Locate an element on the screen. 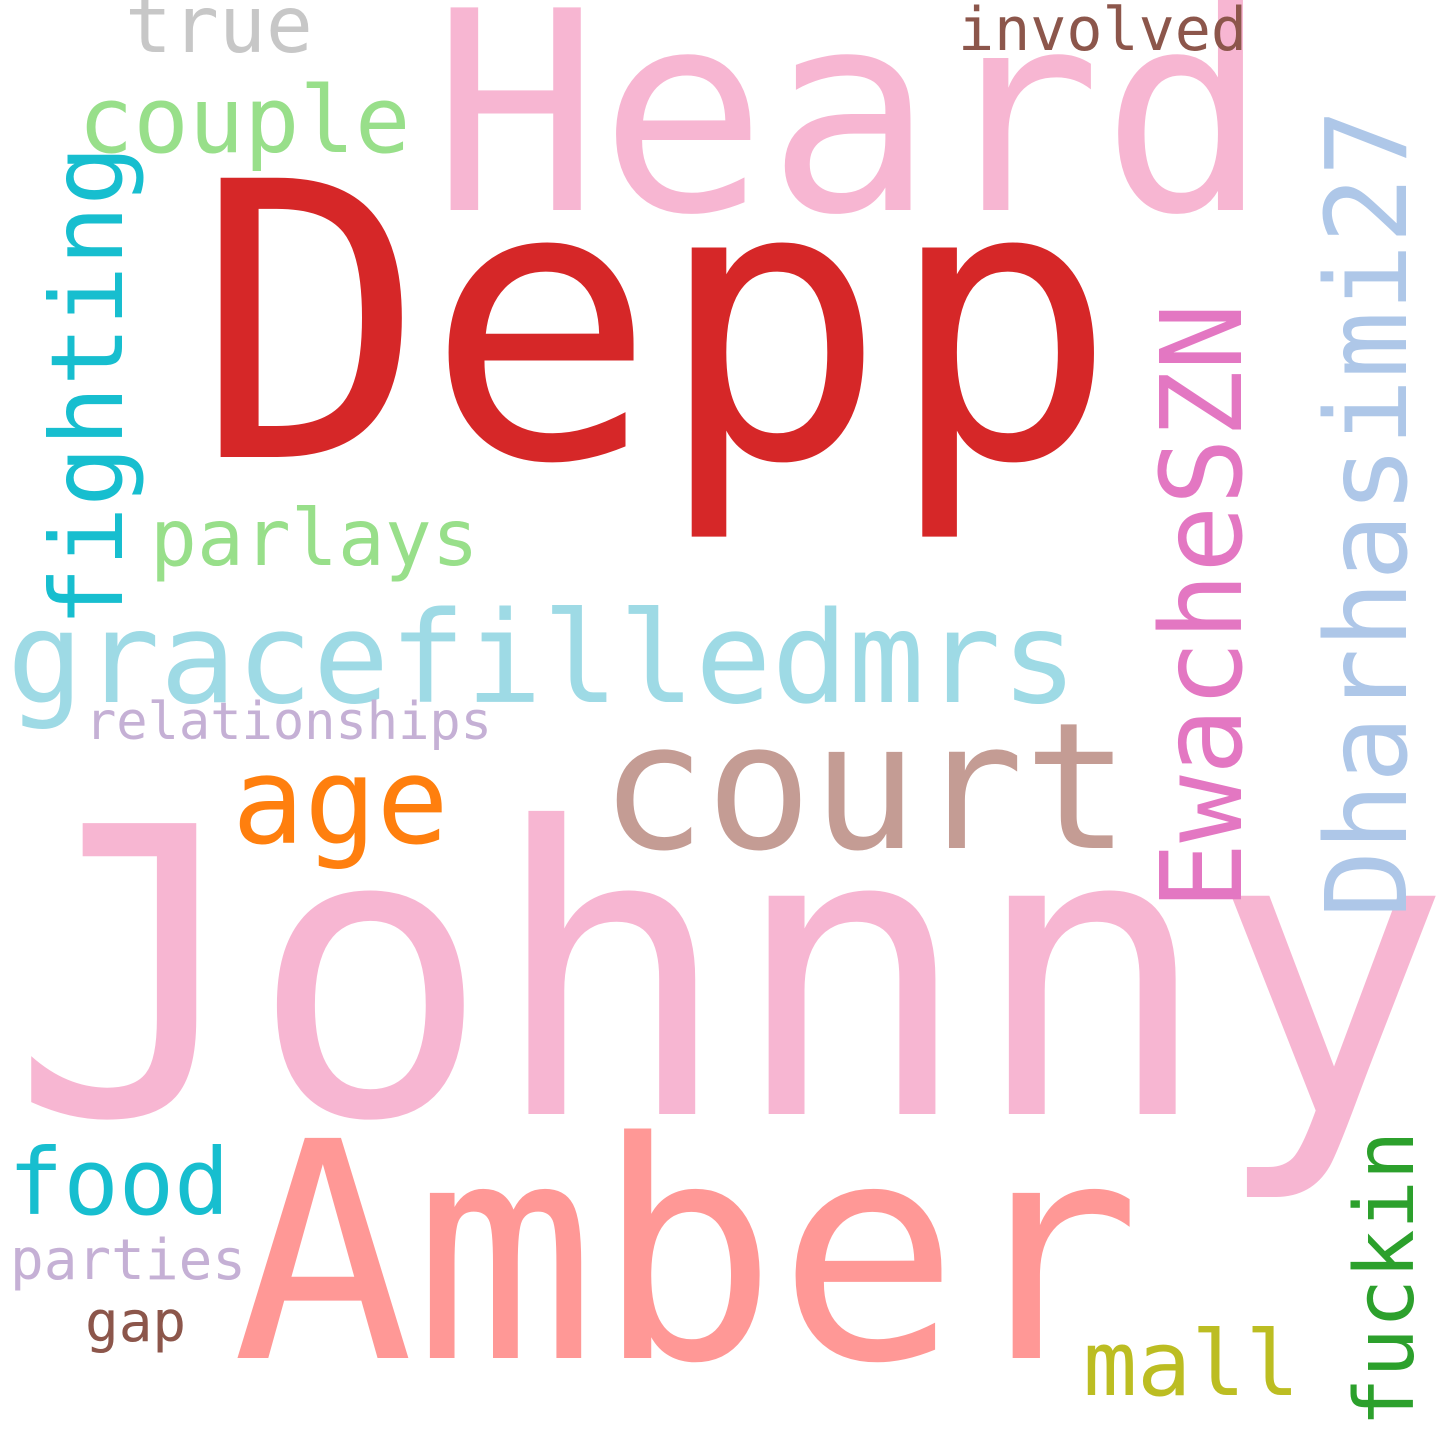 The image size is (1440, 1440). word-parties: parties is located at coordinates (128, 1260).